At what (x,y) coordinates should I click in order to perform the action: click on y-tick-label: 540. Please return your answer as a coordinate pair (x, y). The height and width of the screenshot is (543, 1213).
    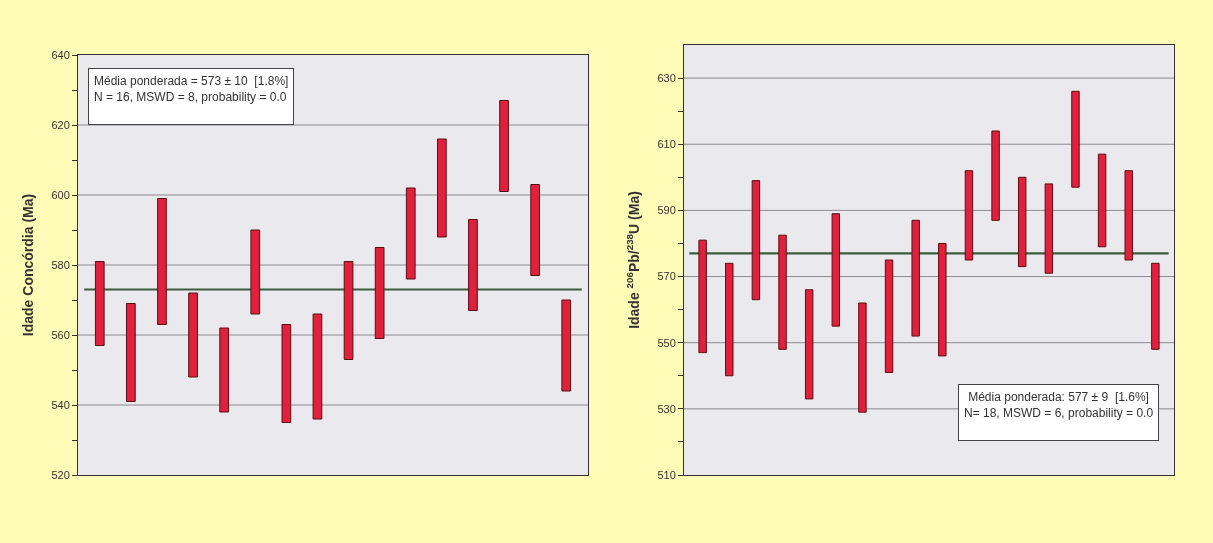
    Looking at the image, I should click on (60, 404).